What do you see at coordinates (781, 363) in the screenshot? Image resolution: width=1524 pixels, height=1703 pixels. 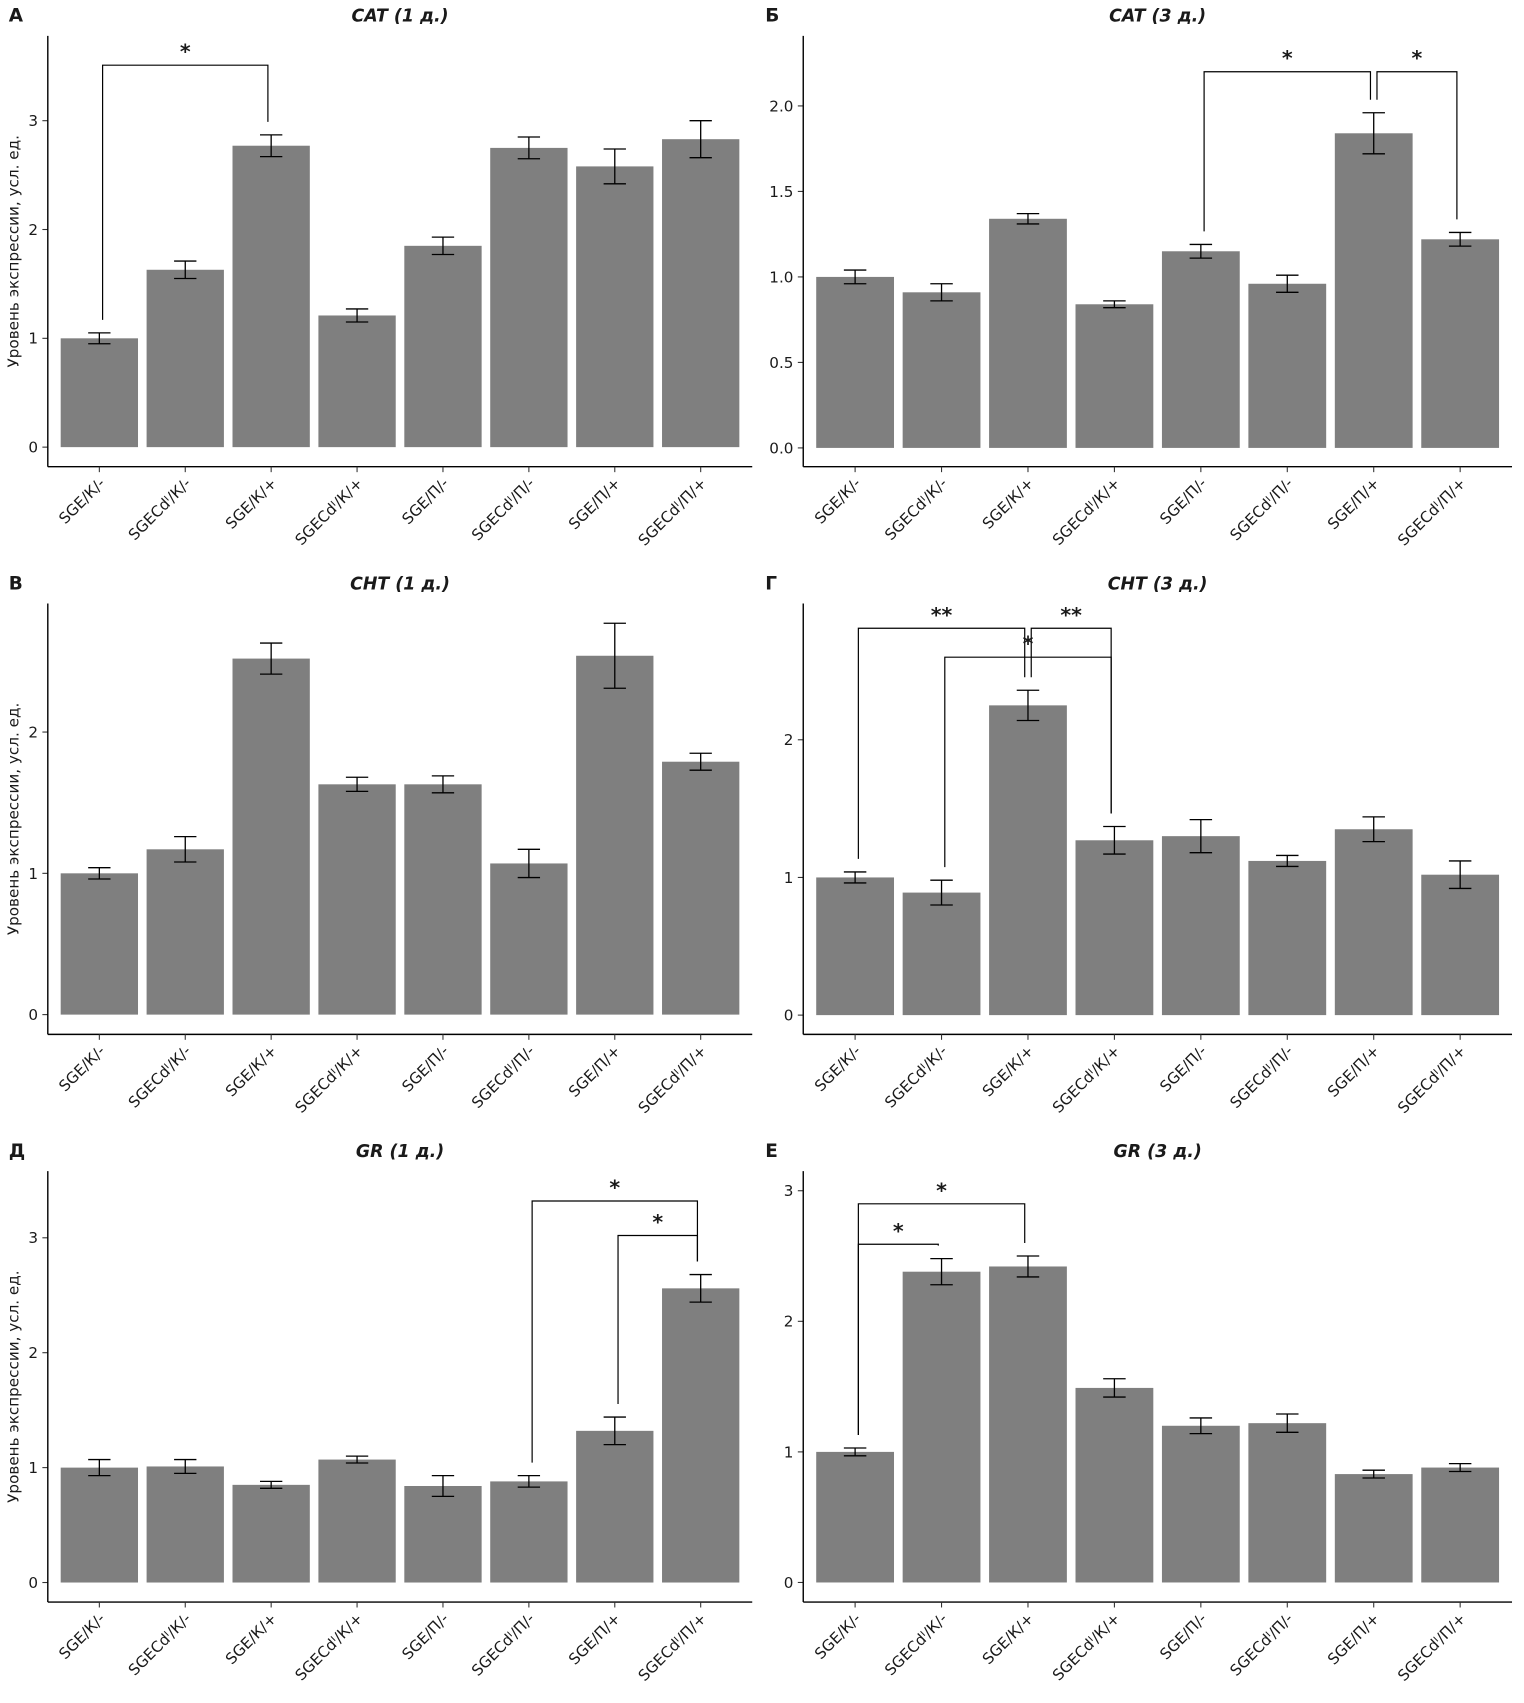 I see `y-tick-label: 0.5` at bounding box center [781, 363].